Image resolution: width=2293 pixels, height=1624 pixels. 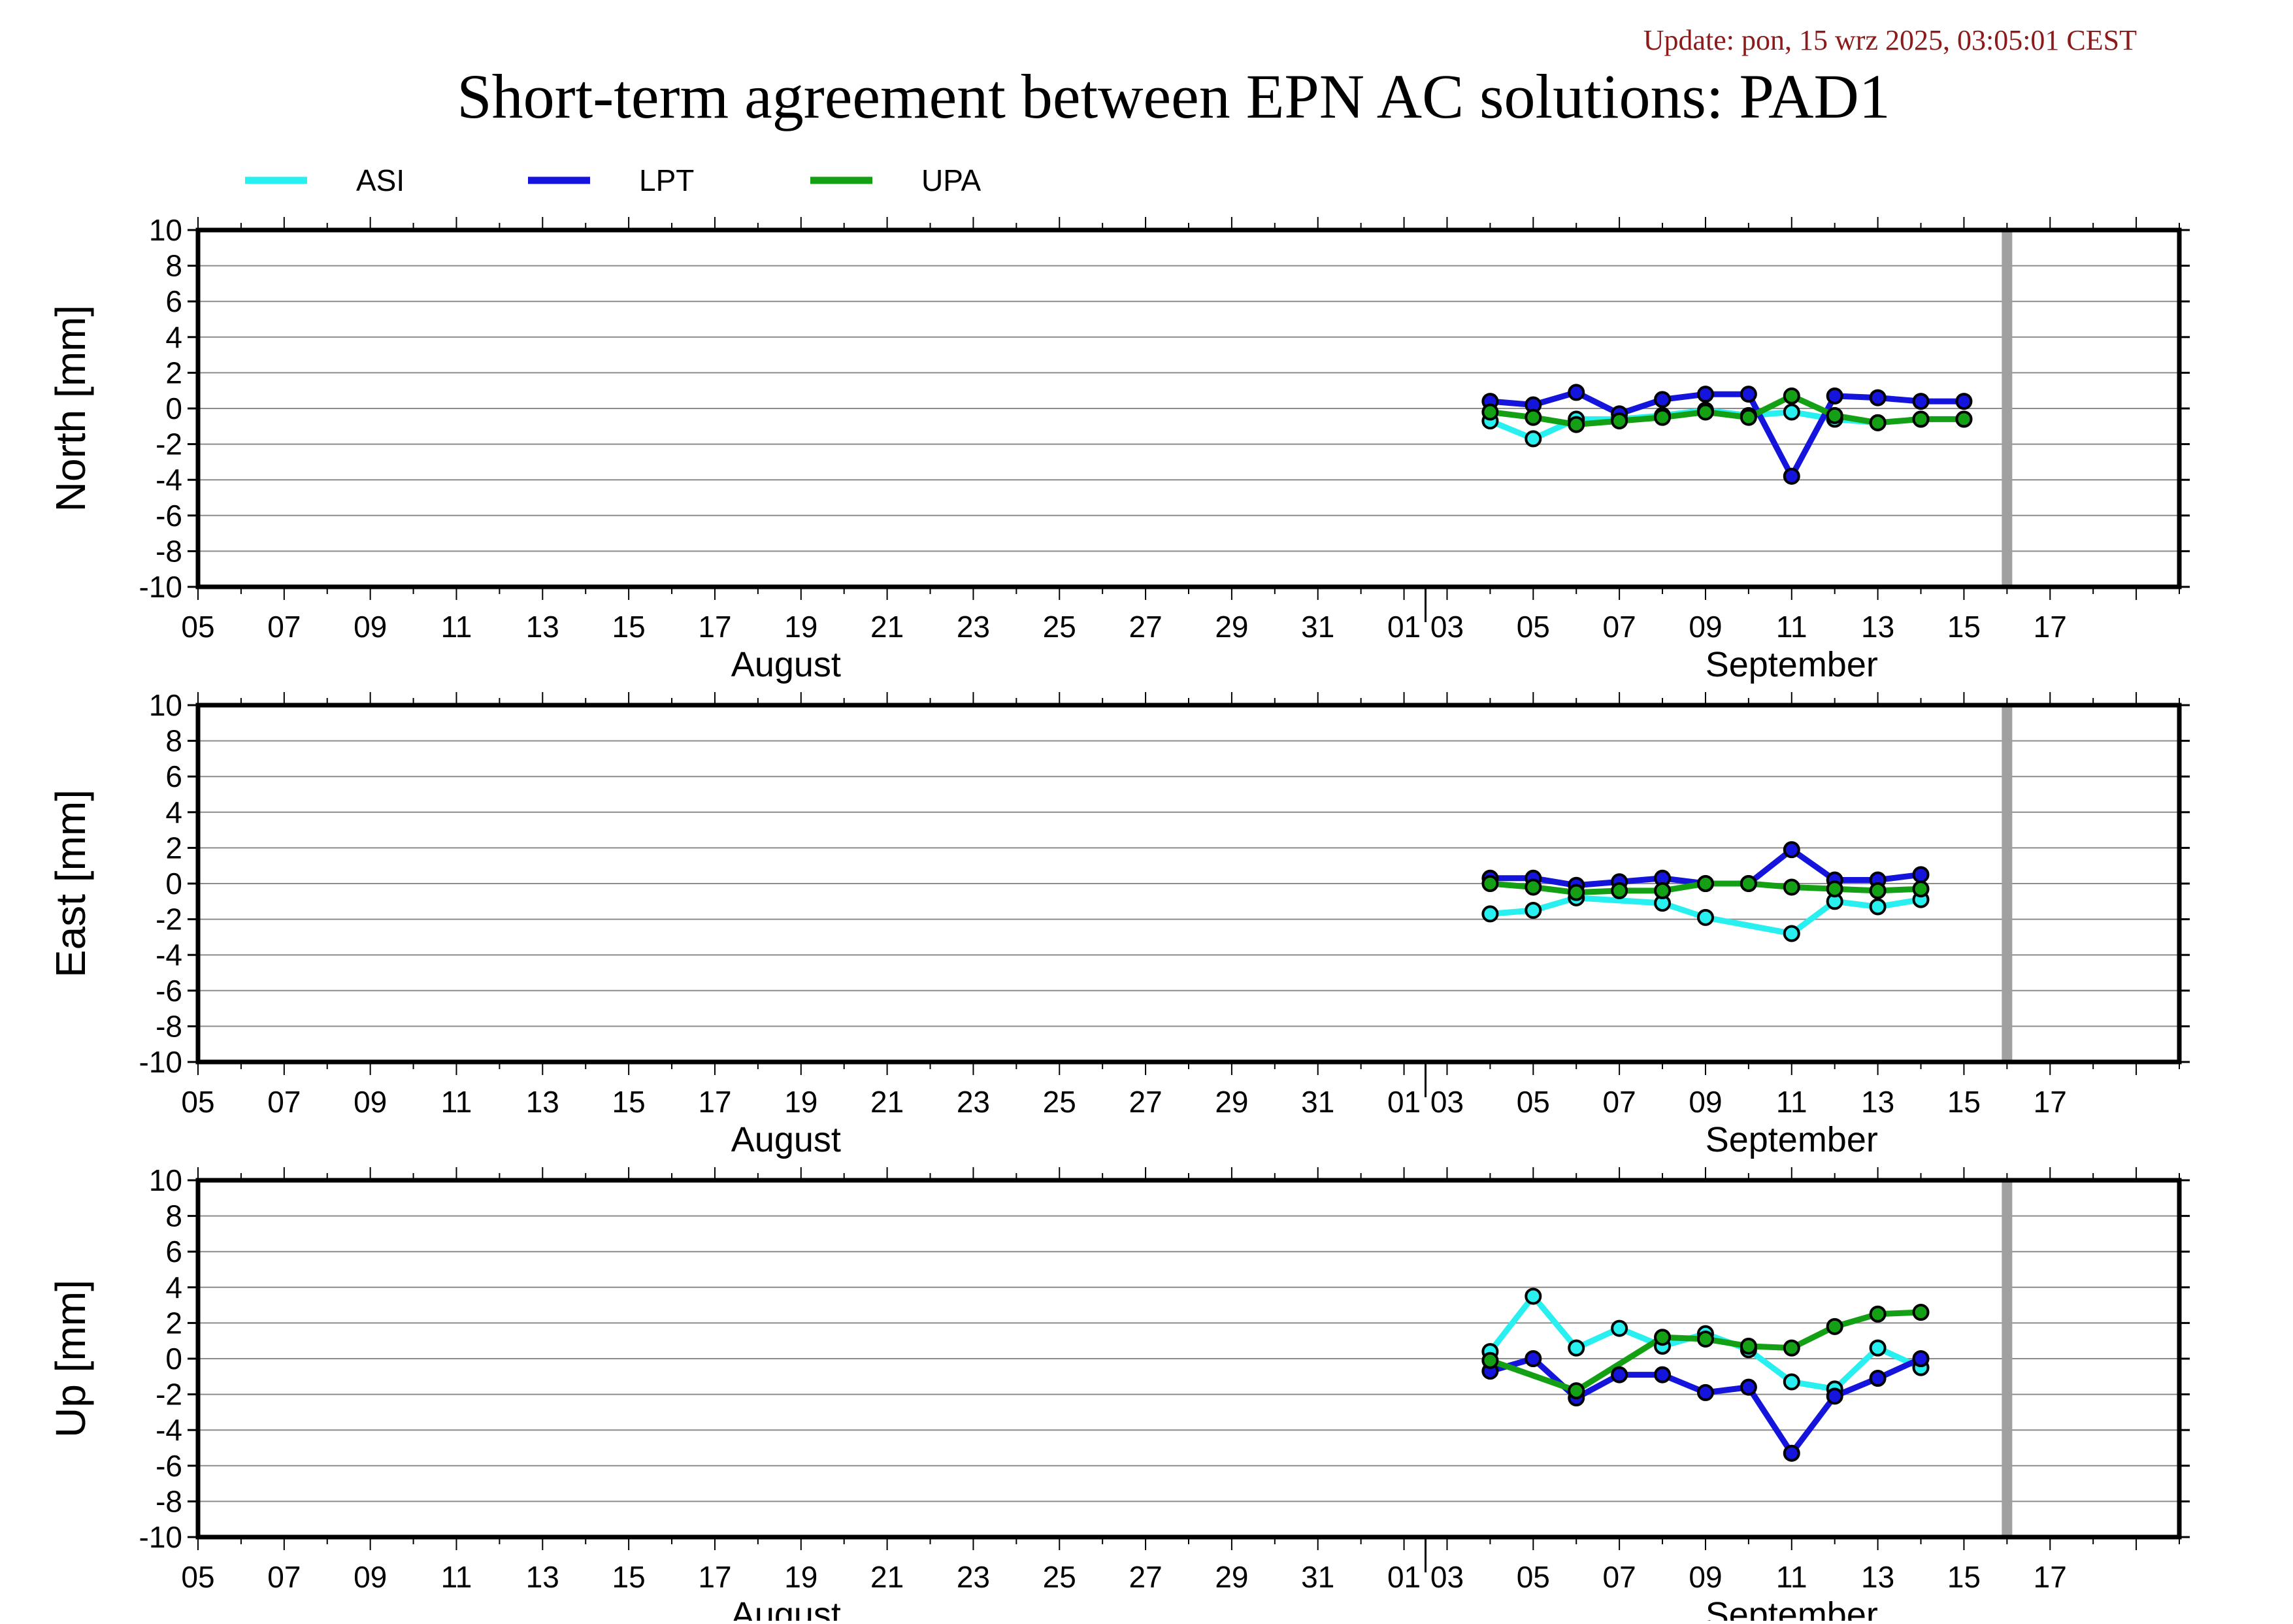 I want to click on x-tick-label: 25, so click(x=1059, y=627).